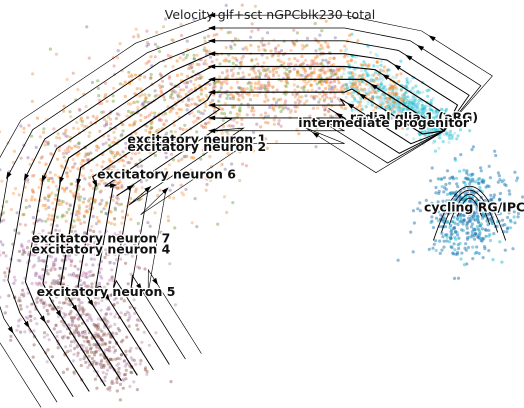 The image size is (524, 408). I want to click on streamline-arrow, so click(74, 308).